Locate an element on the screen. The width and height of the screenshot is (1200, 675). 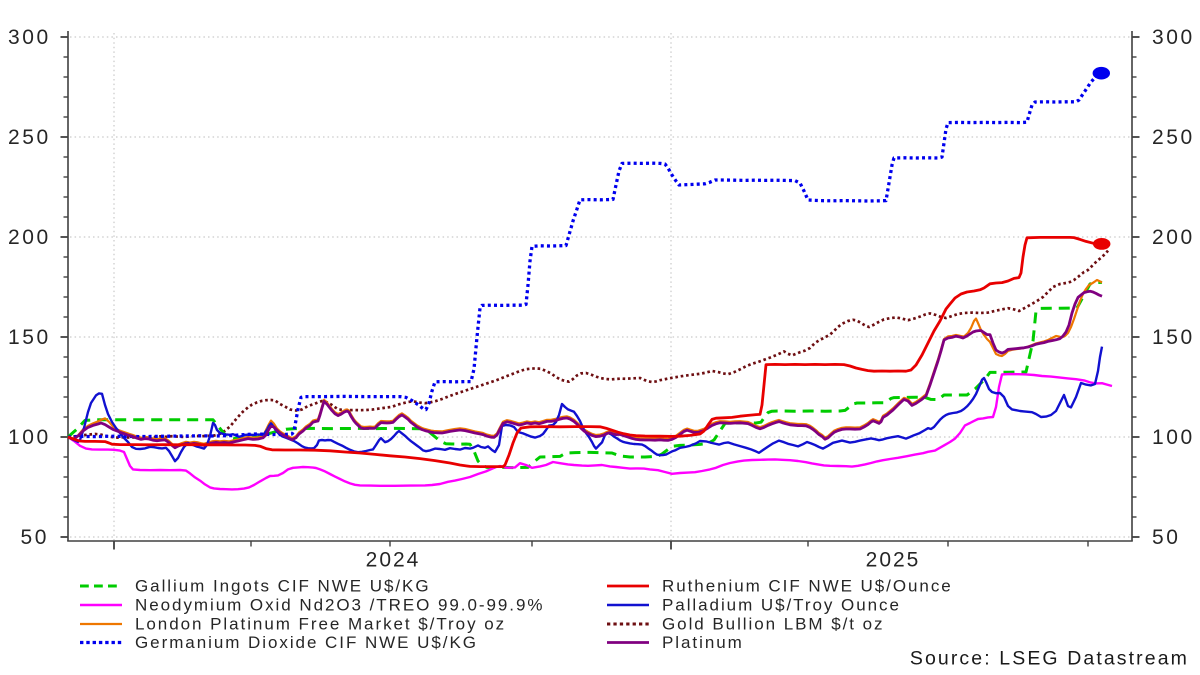
svg-text:Neodymium Oxid Nd2O3 /TREO 99.: Neodymium Oxid Nd2O3 /TREO 99.0-99.9% is located at coordinates (339, 605).